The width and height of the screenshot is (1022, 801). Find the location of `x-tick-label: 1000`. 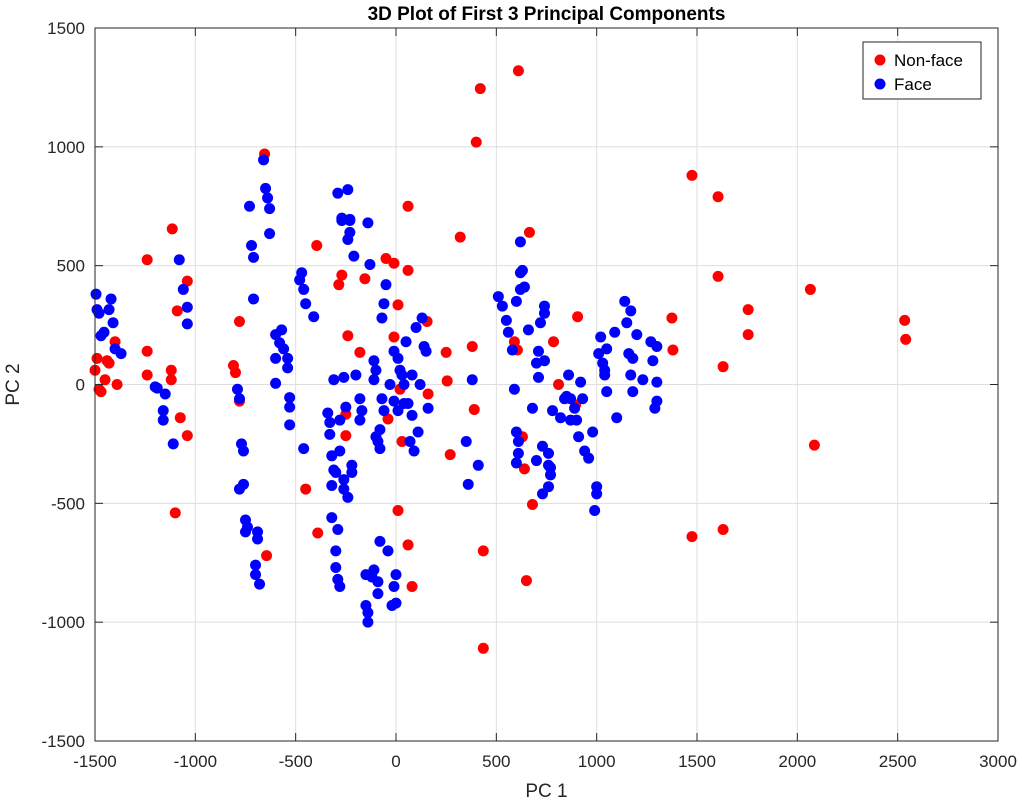

x-tick-label: 1000 is located at coordinates (597, 761).